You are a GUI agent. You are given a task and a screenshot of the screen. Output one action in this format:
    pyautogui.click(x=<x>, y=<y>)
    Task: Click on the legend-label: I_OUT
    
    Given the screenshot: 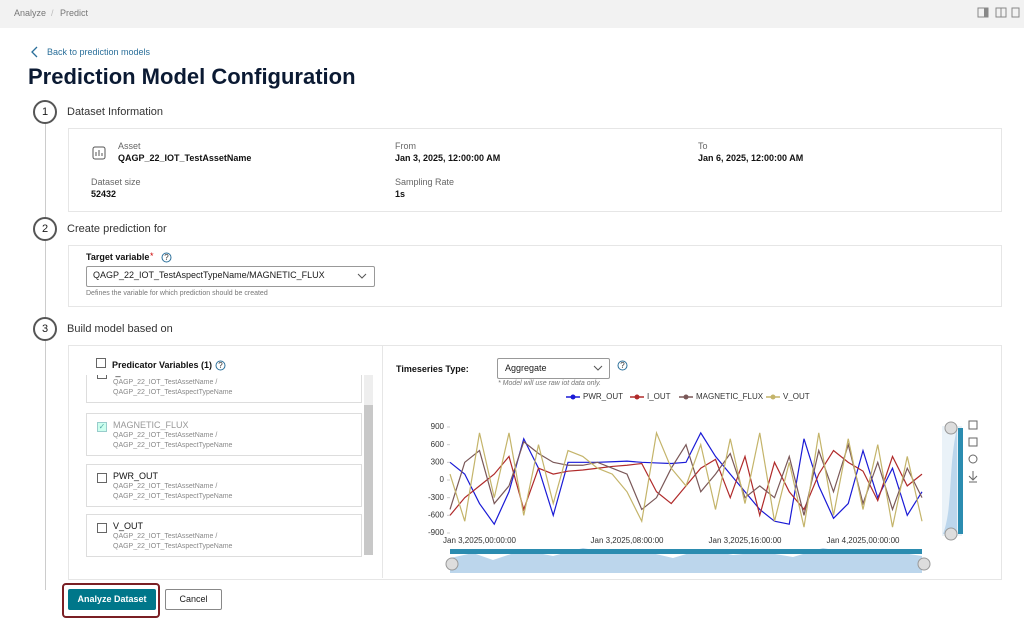 What is the action you would take?
    pyautogui.click(x=659, y=396)
    